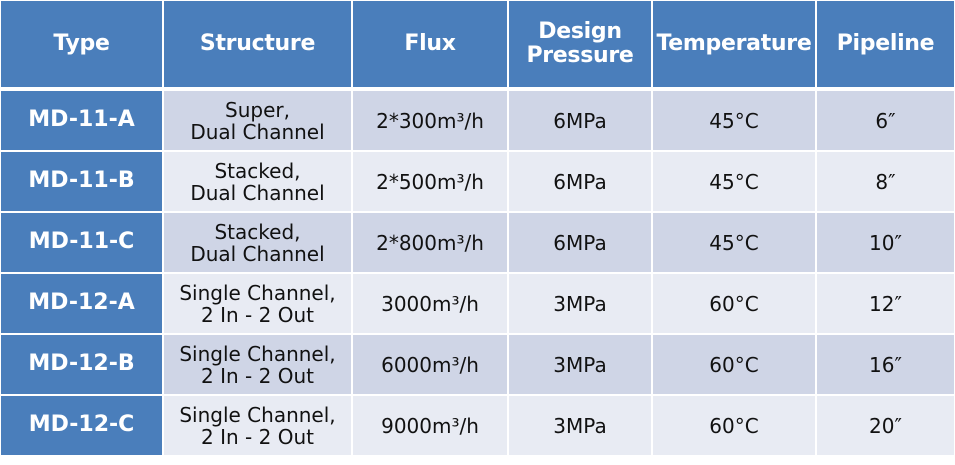 The width and height of the screenshot is (955, 465). I want to click on data-cell: 16″, so click(885, 364).